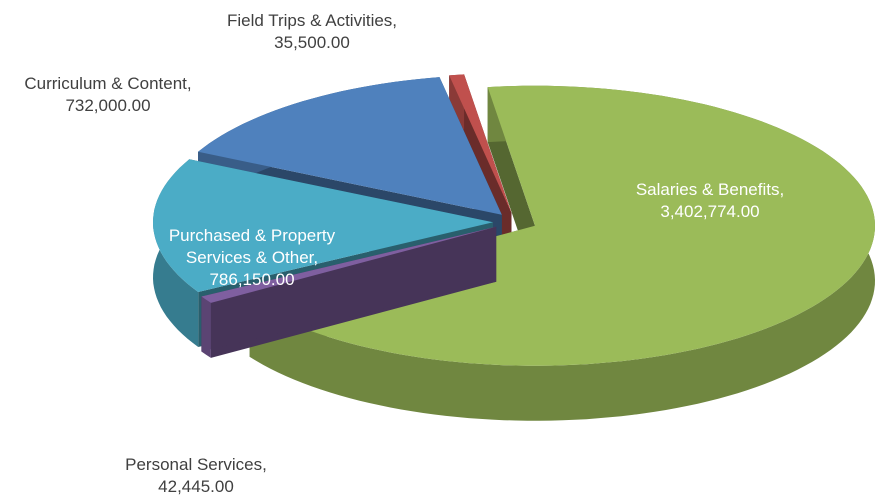 The image size is (888, 499). Describe the element at coordinates (107, 95) in the screenshot. I see `data-label: Curriculum & Content, 732,000.00` at that location.